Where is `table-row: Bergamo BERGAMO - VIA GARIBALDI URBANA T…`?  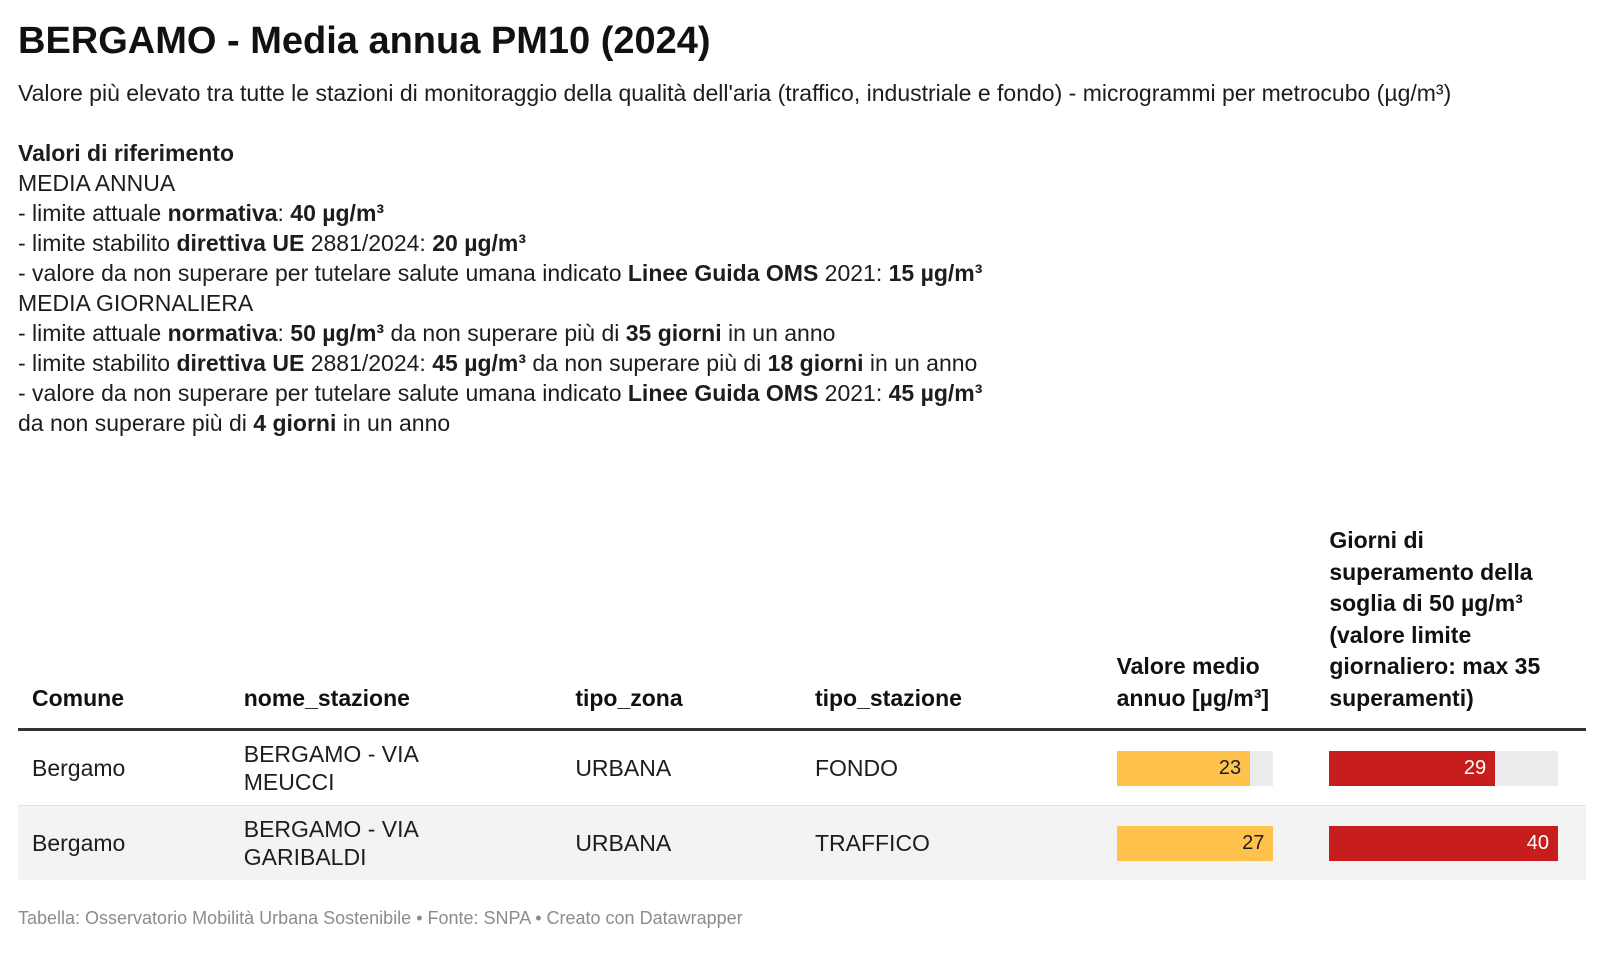
table-row: Bergamo BERGAMO - VIA GARIBALDI URBANA T… is located at coordinates (802, 842).